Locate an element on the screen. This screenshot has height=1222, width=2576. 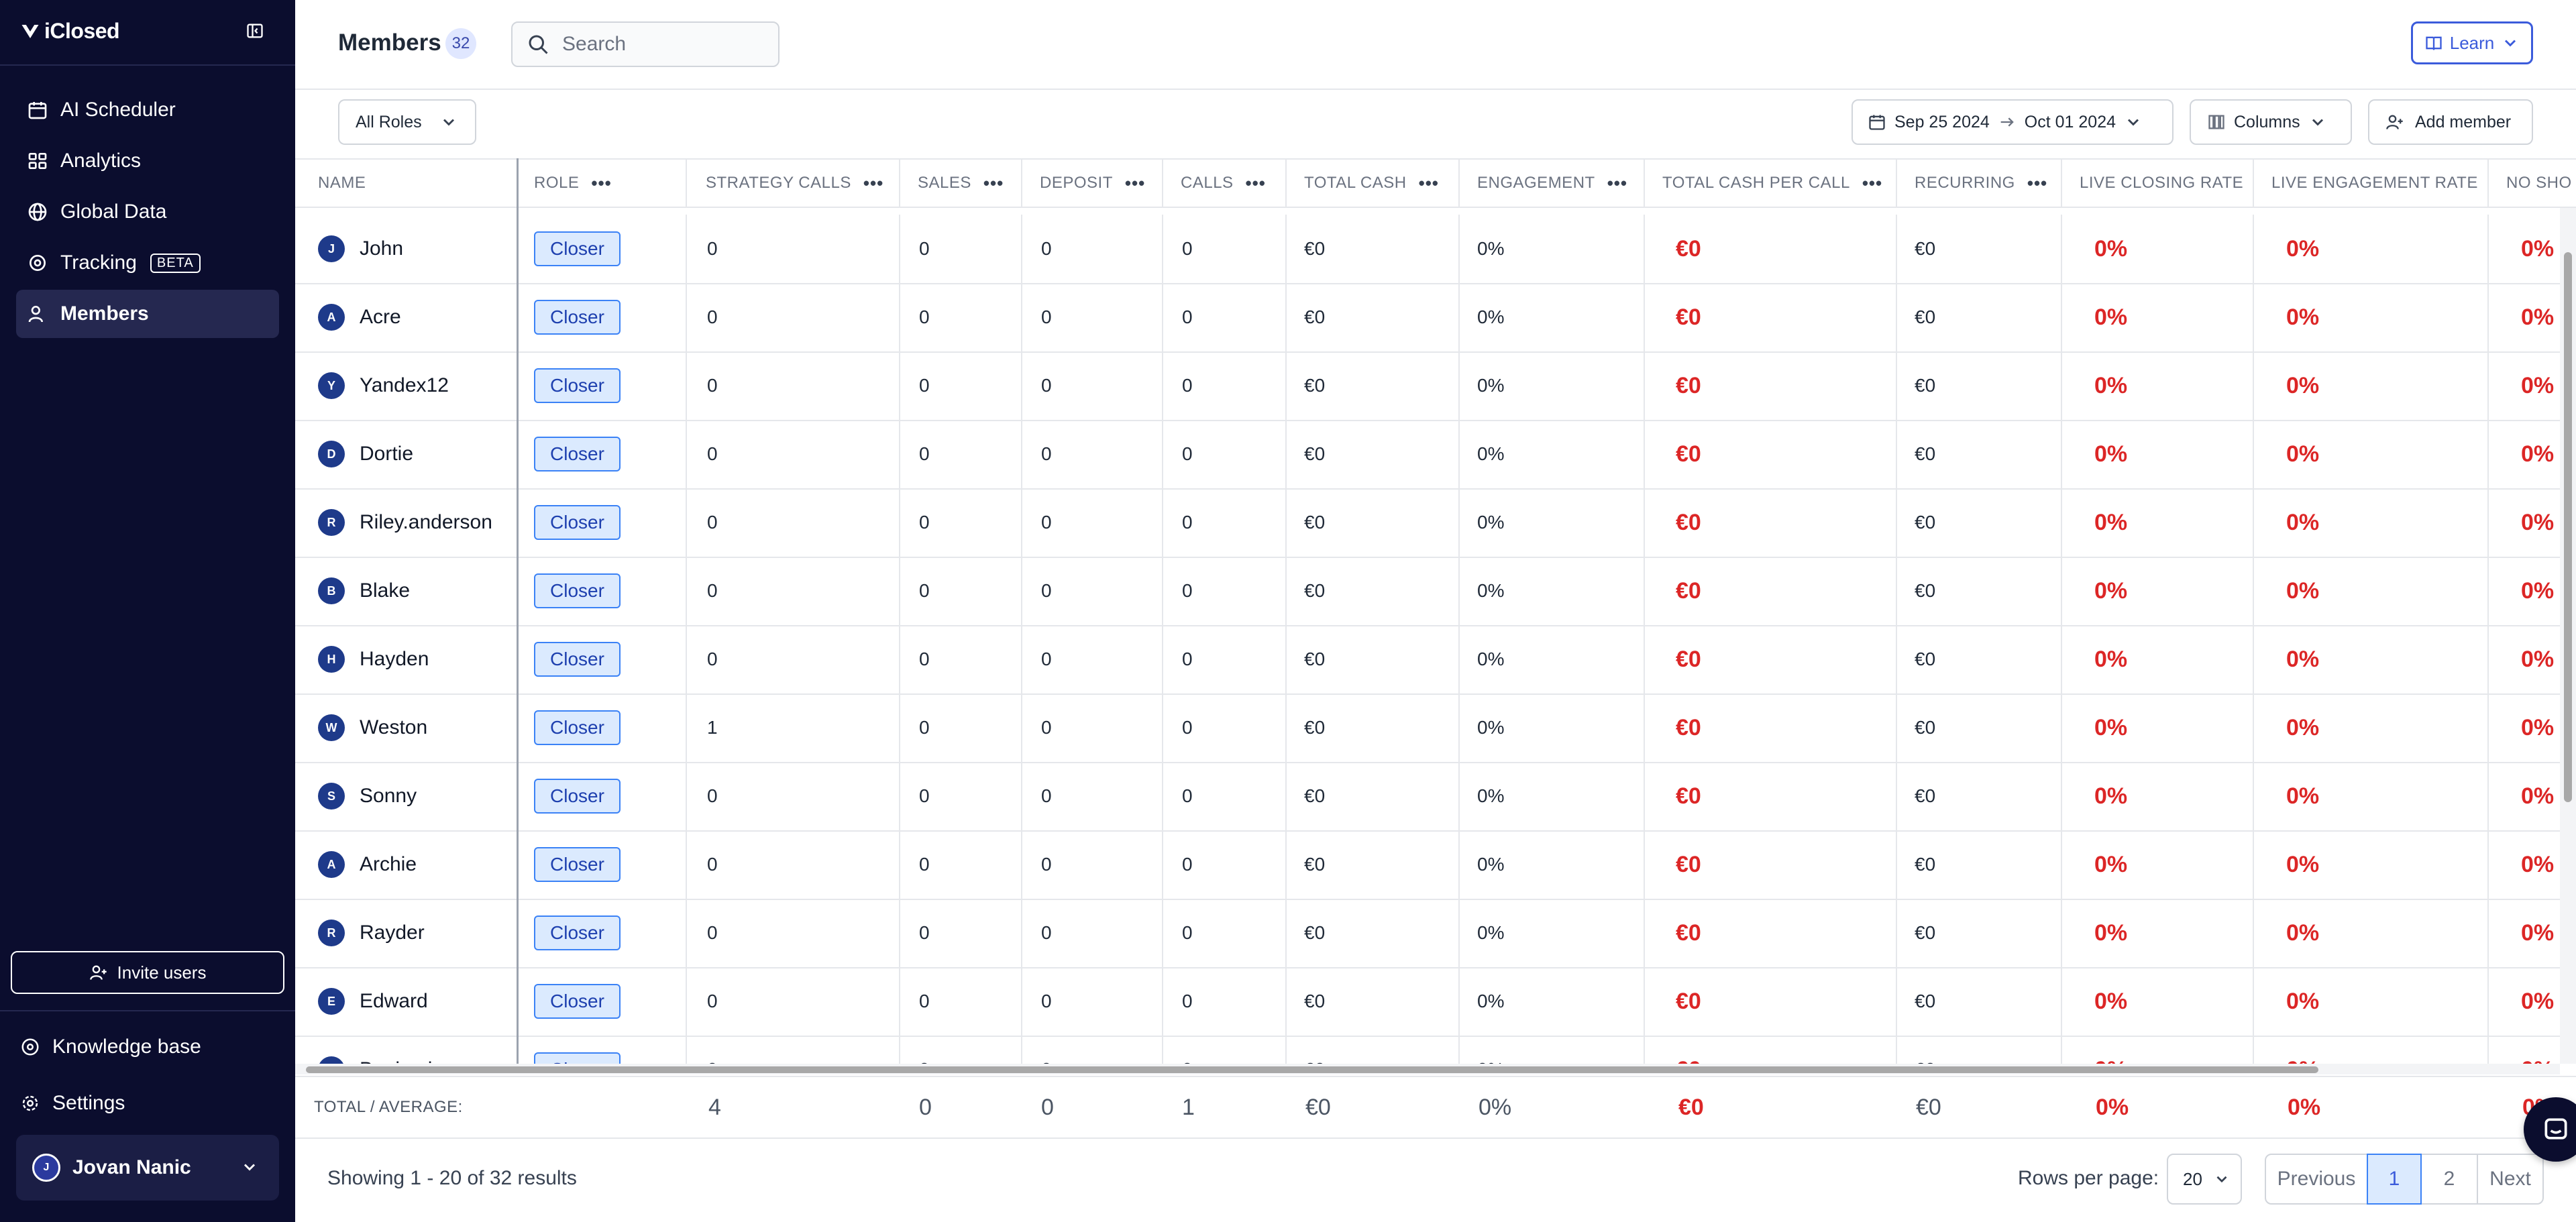
learn-button: Learn is located at coordinates (2472, 42).